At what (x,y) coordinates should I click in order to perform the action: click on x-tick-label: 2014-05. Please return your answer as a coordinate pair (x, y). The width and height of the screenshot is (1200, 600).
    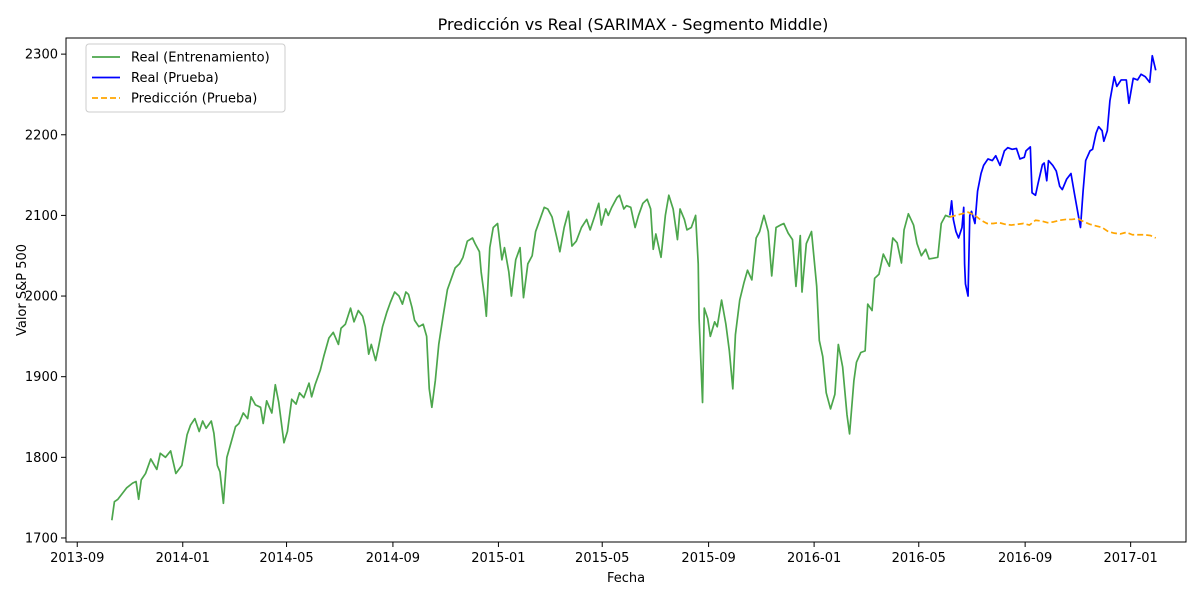
    Looking at the image, I should click on (286, 558).